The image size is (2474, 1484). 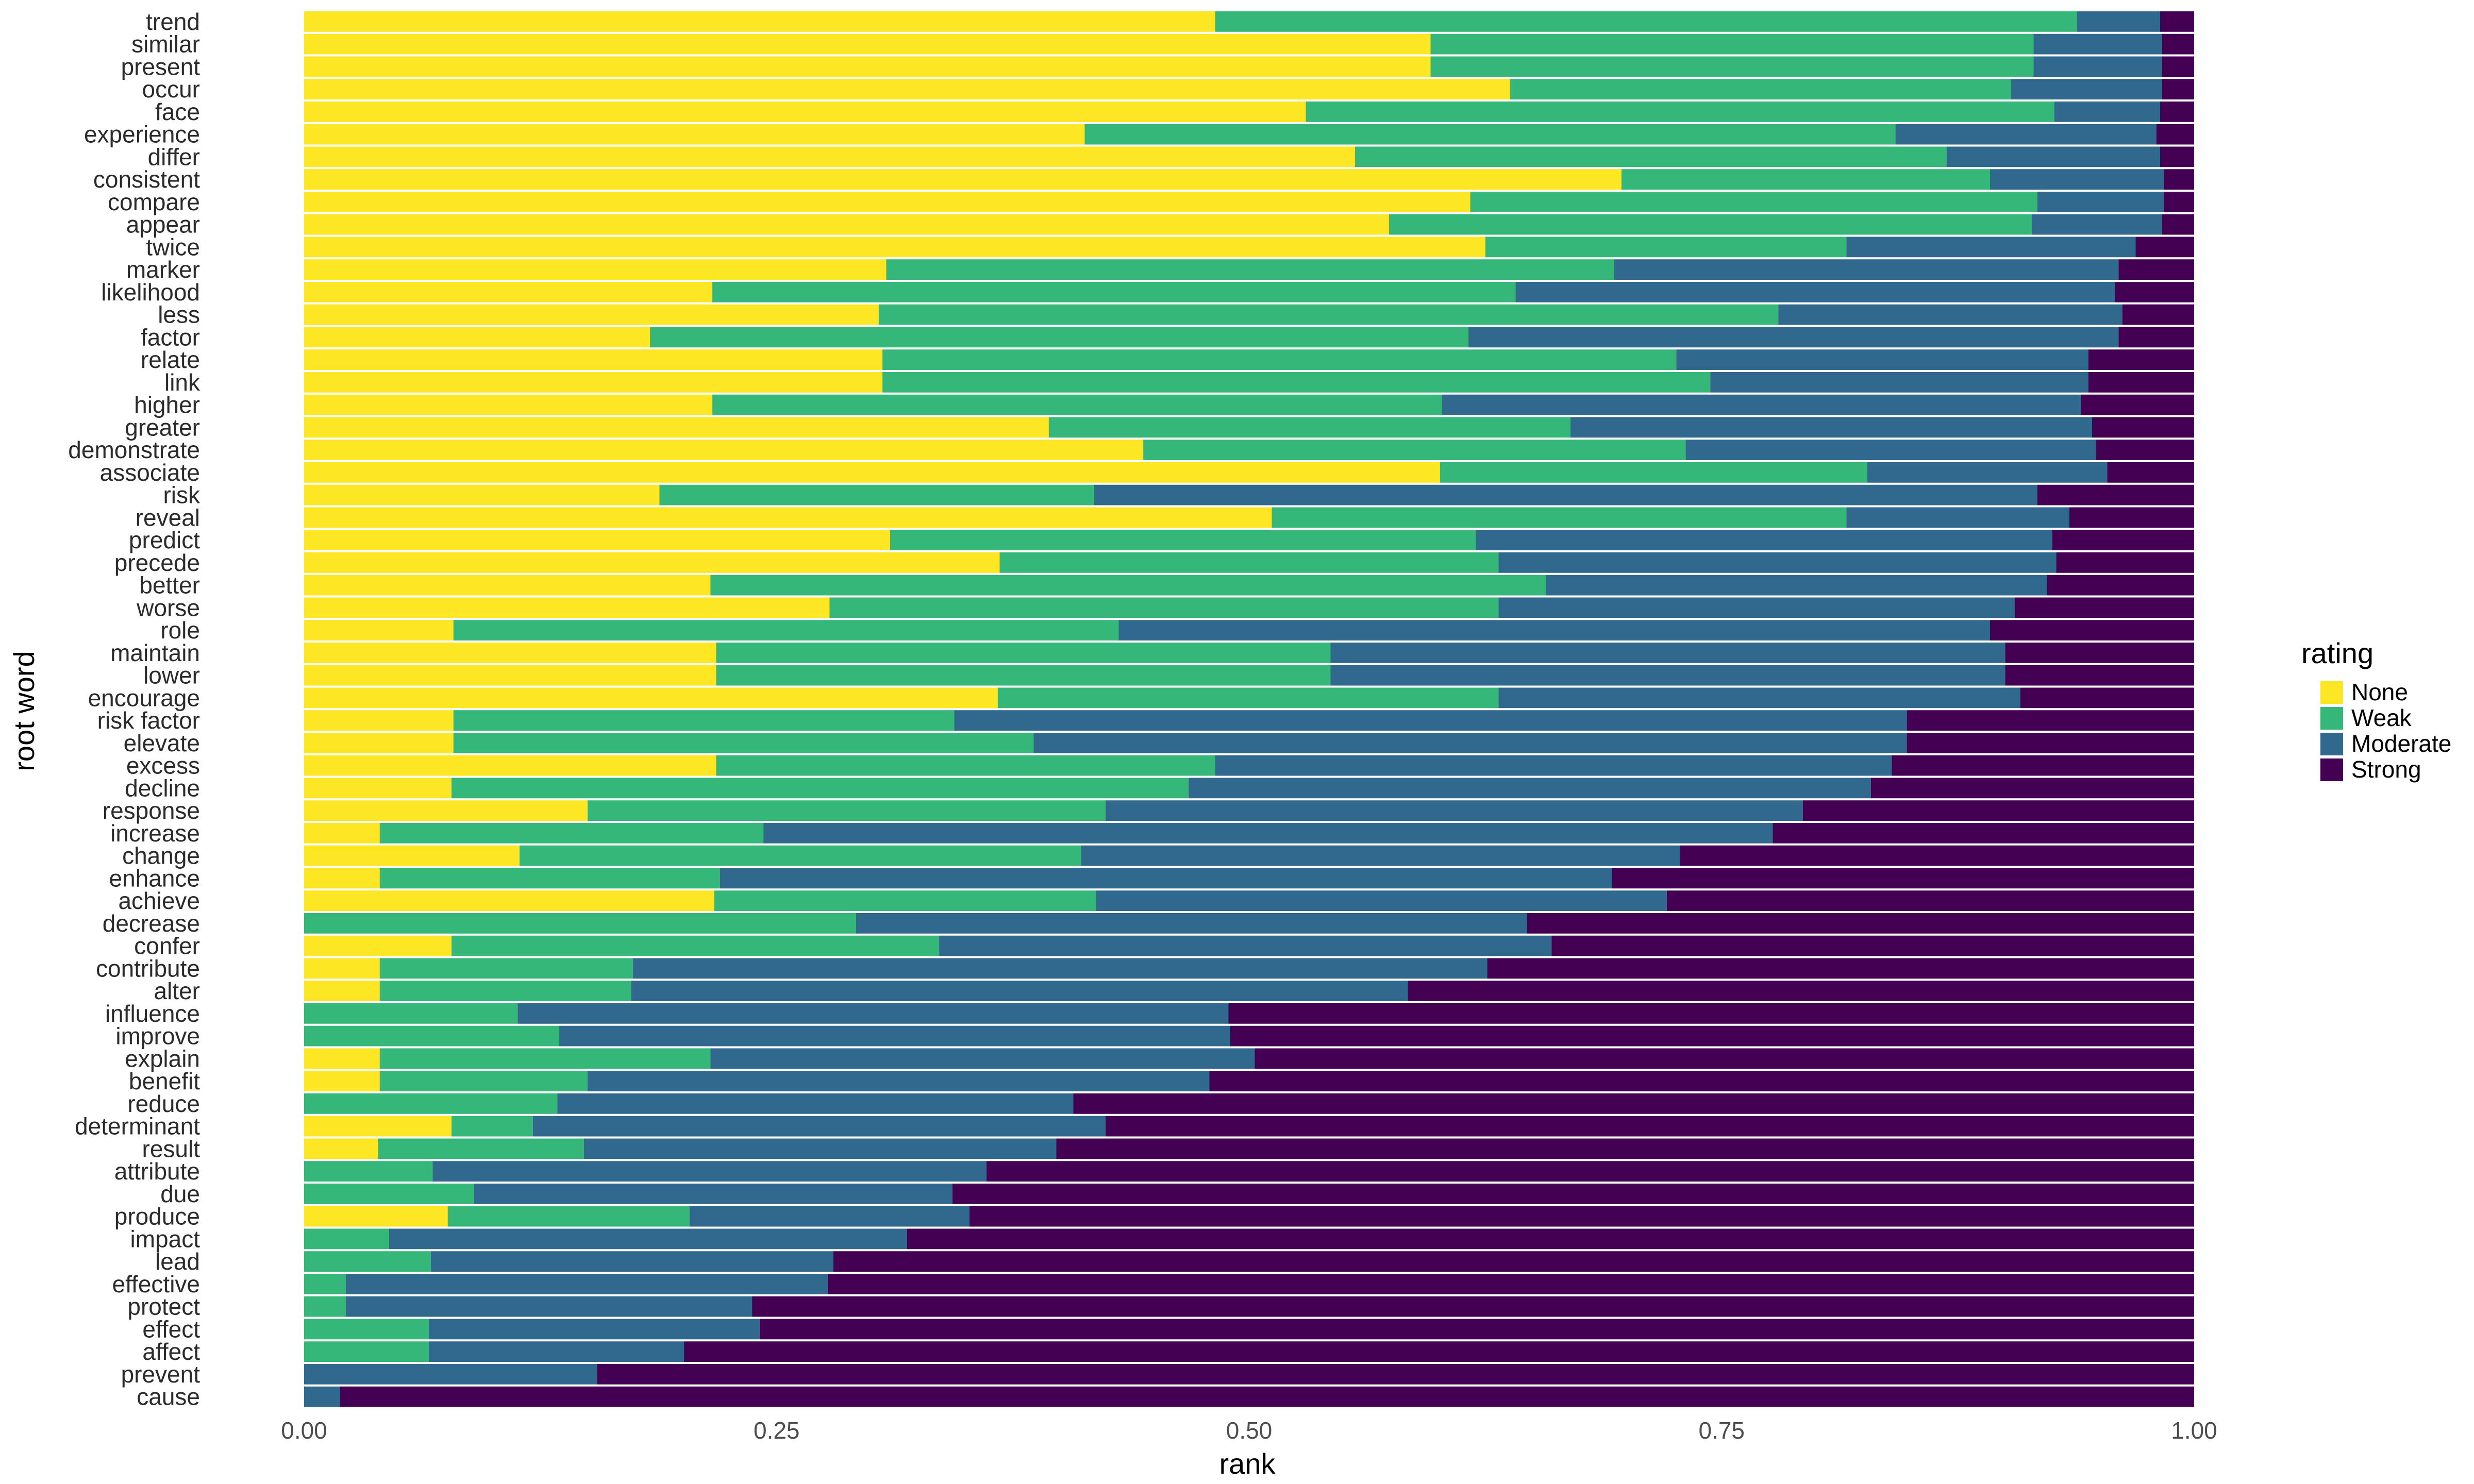 I want to click on y-tick-label: change, so click(x=161, y=855).